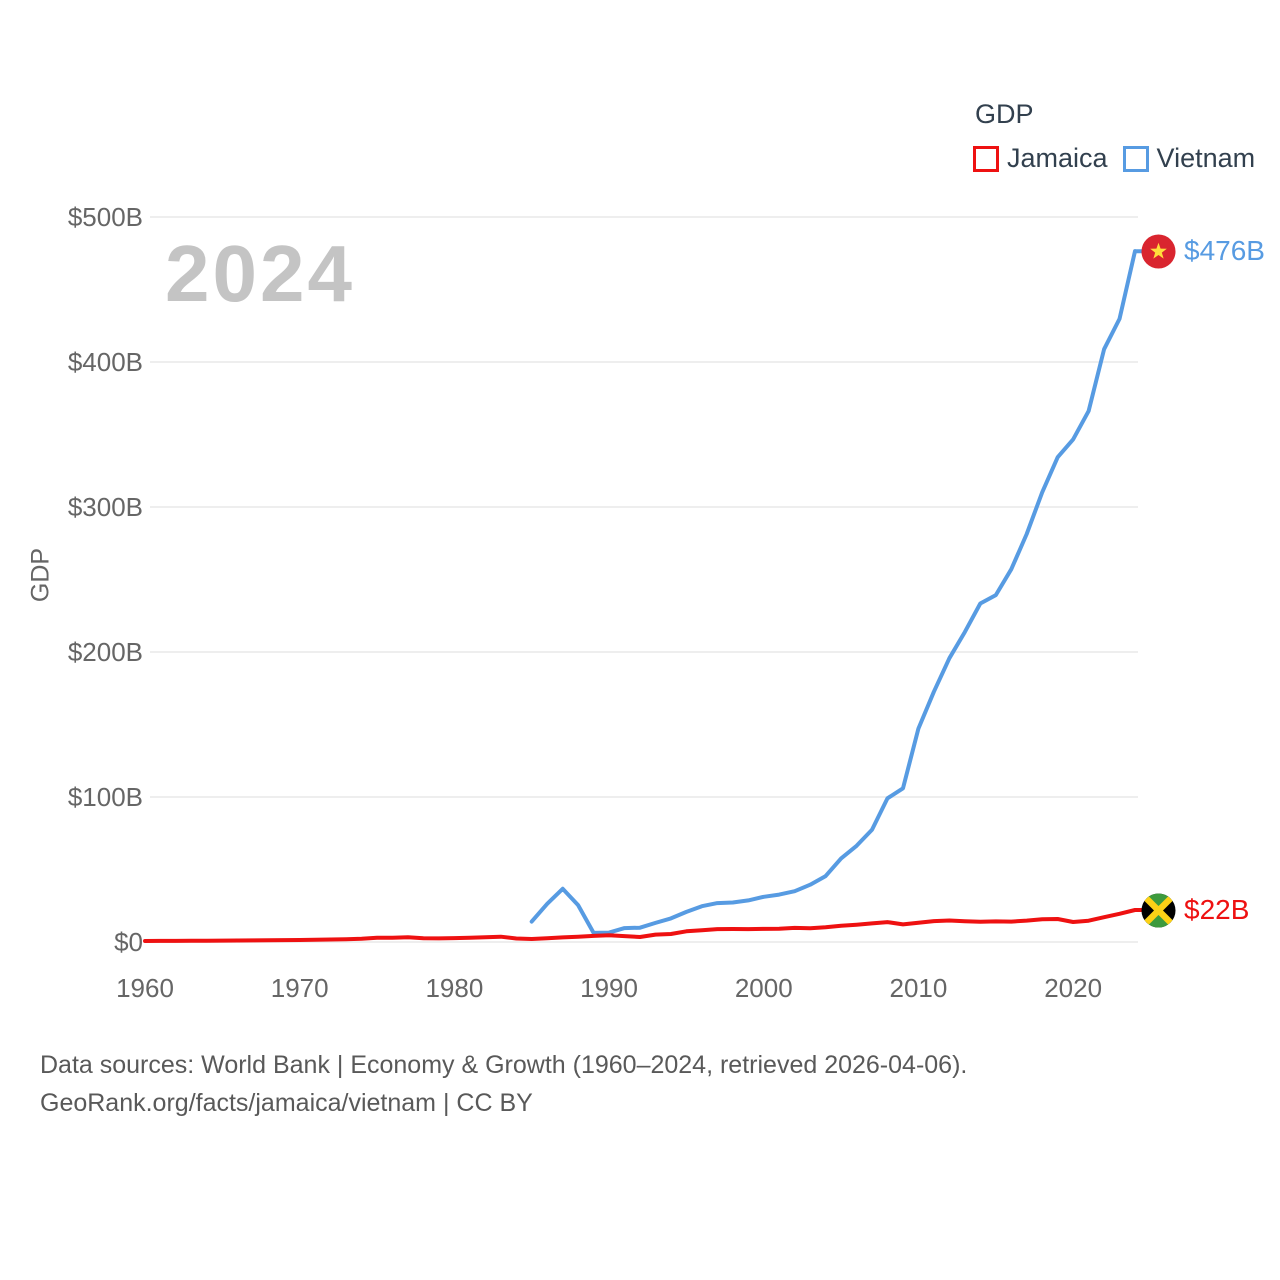 The image size is (1280, 1280). Describe the element at coordinates (1114, 136) in the screenshot. I see `legend: GDP Jamaica Vietnam` at that location.